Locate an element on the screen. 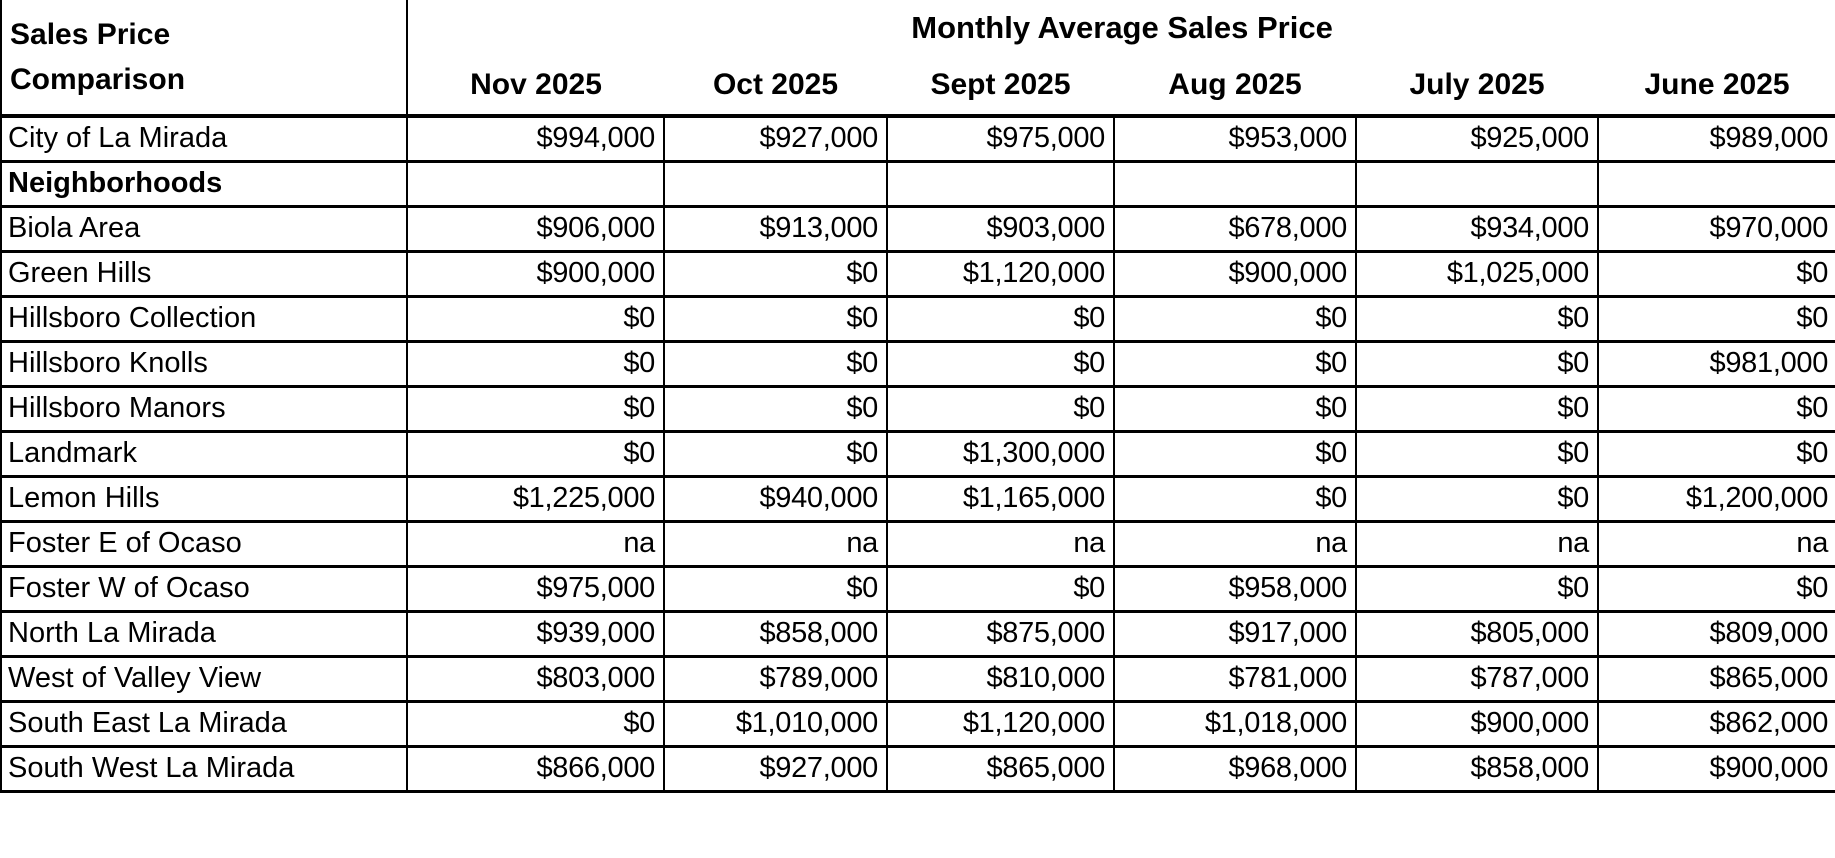 The height and width of the screenshot is (858, 1835). price-cell: $1,120,000 is located at coordinates (1000, 723).